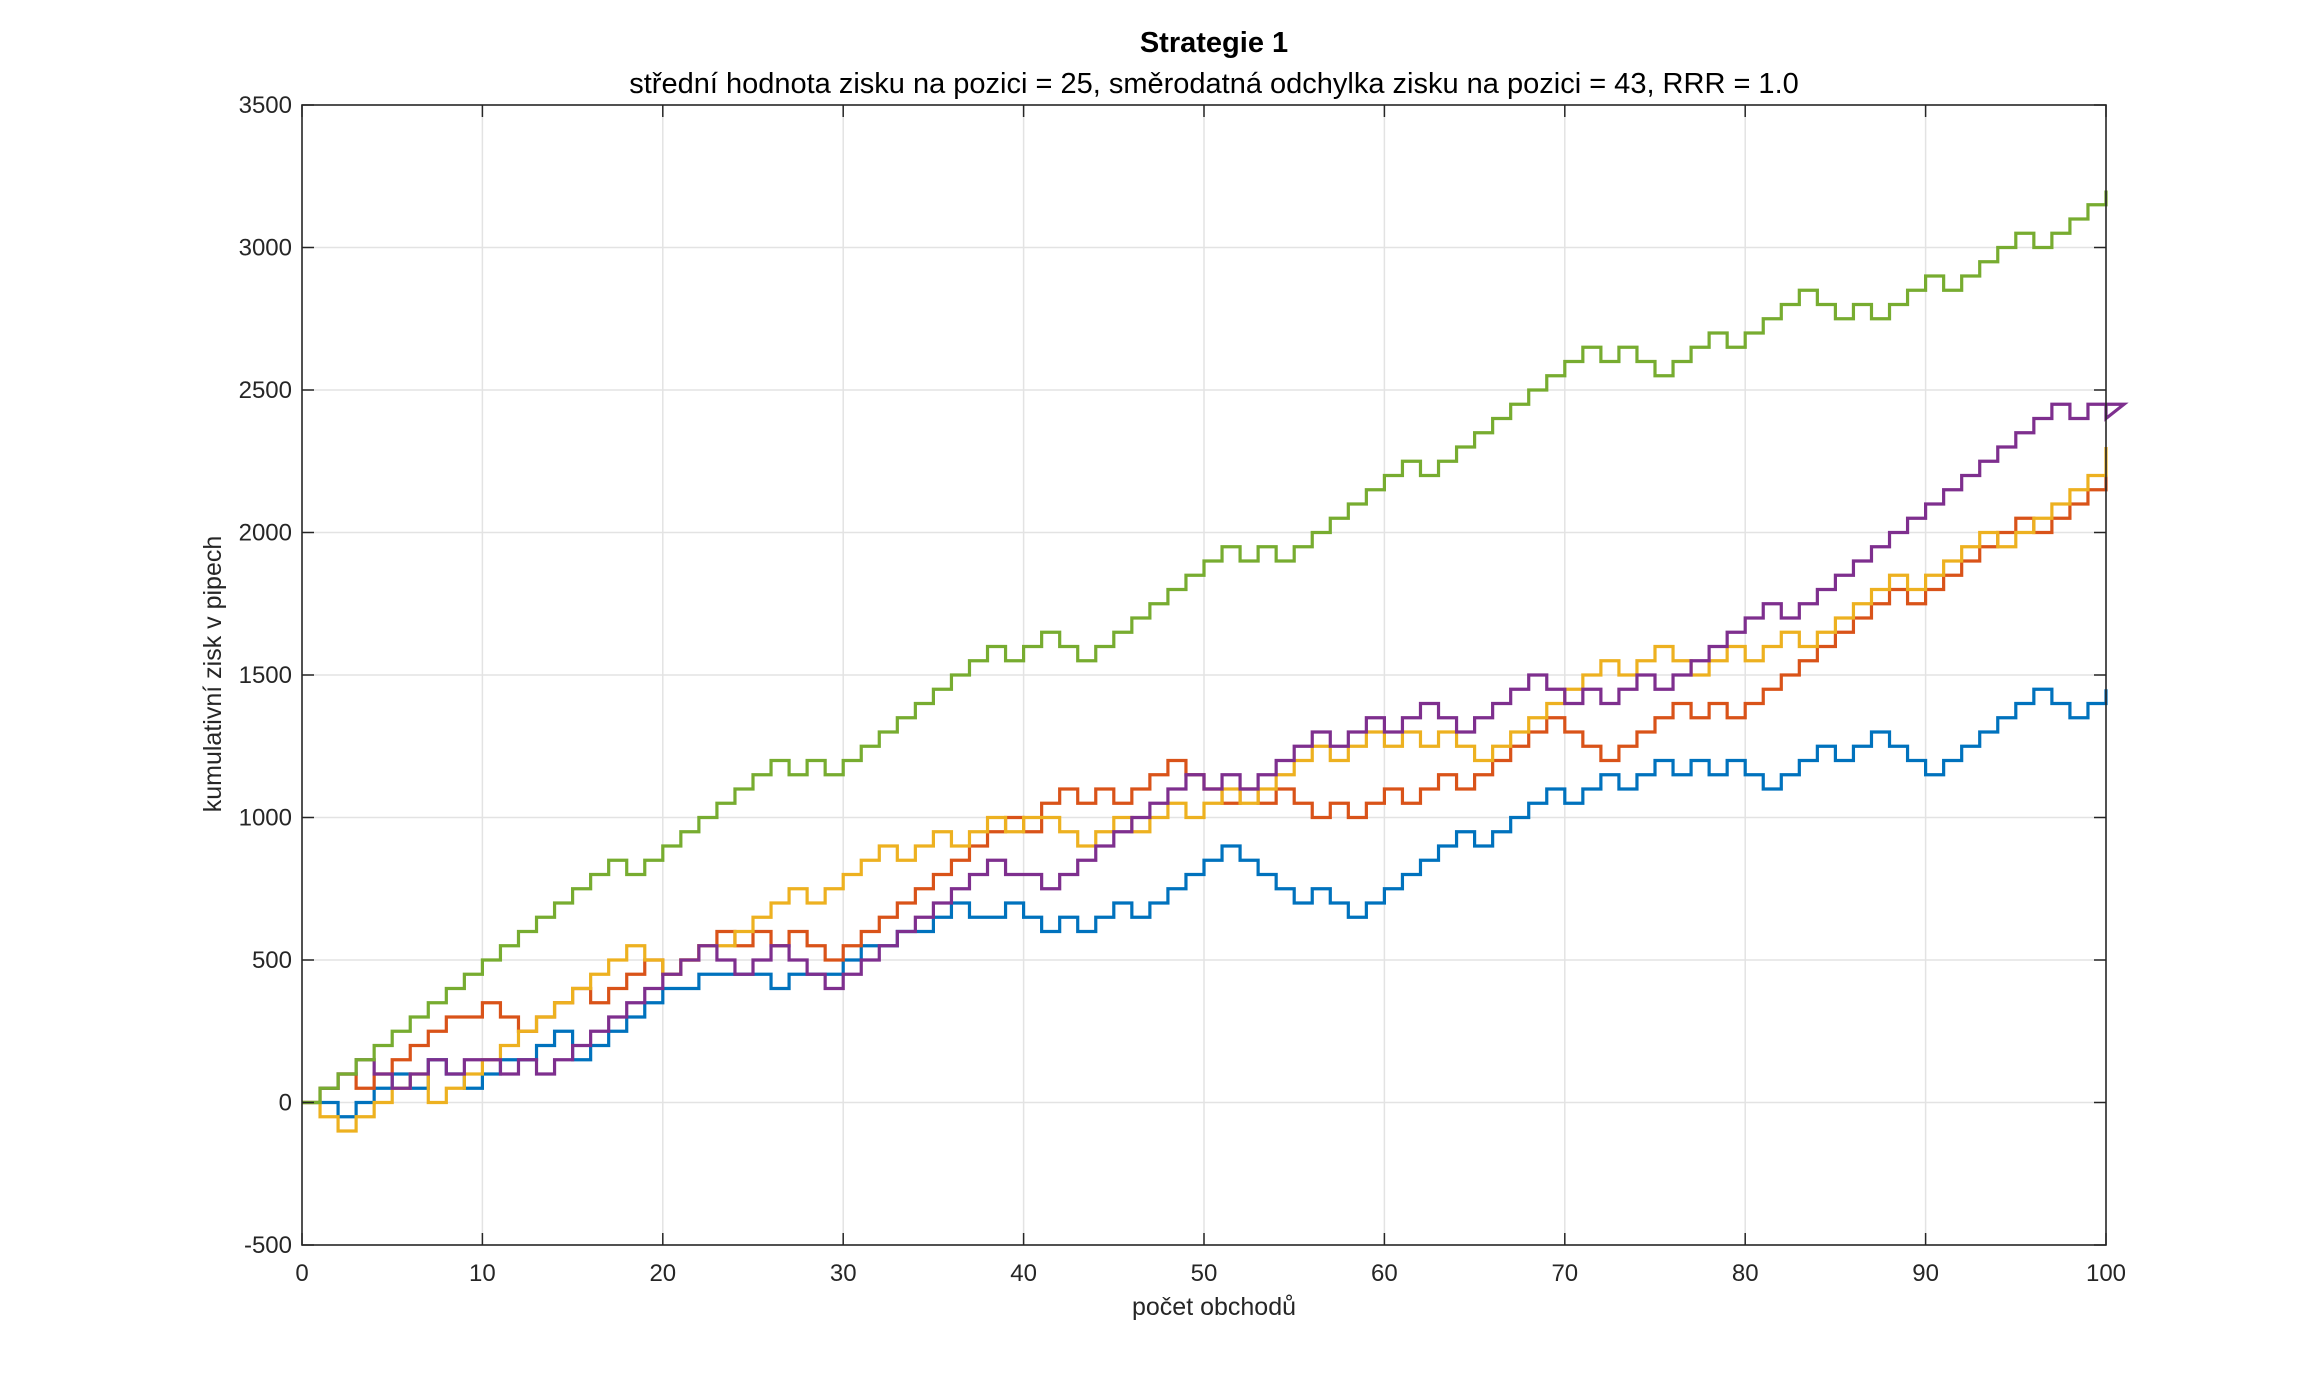 Image resolution: width=2303 pixels, height=1382 pixels. I want to click on y-tick-label: 1000, so click(265, 818).